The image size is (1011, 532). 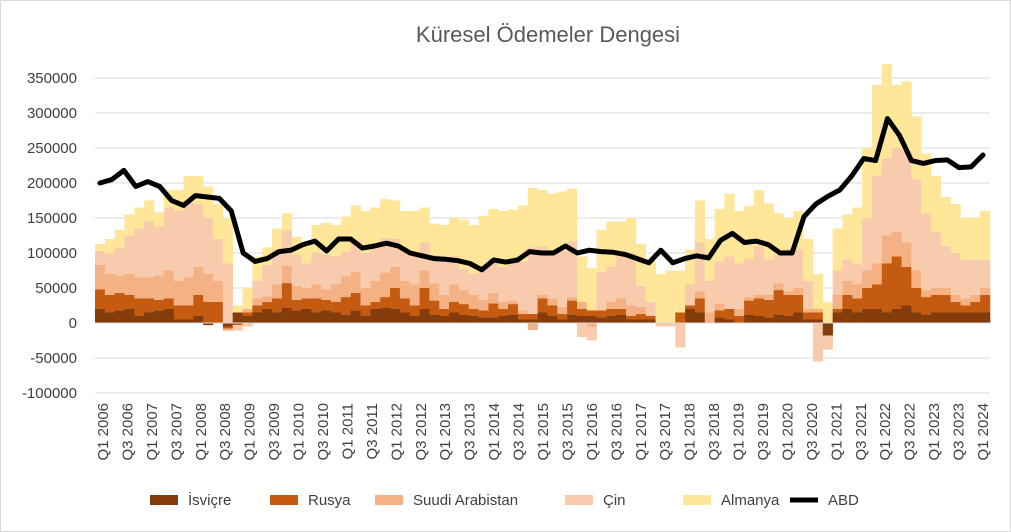 I want to click on x-tick-label: Q3 2016, so click(x=616, y=432).